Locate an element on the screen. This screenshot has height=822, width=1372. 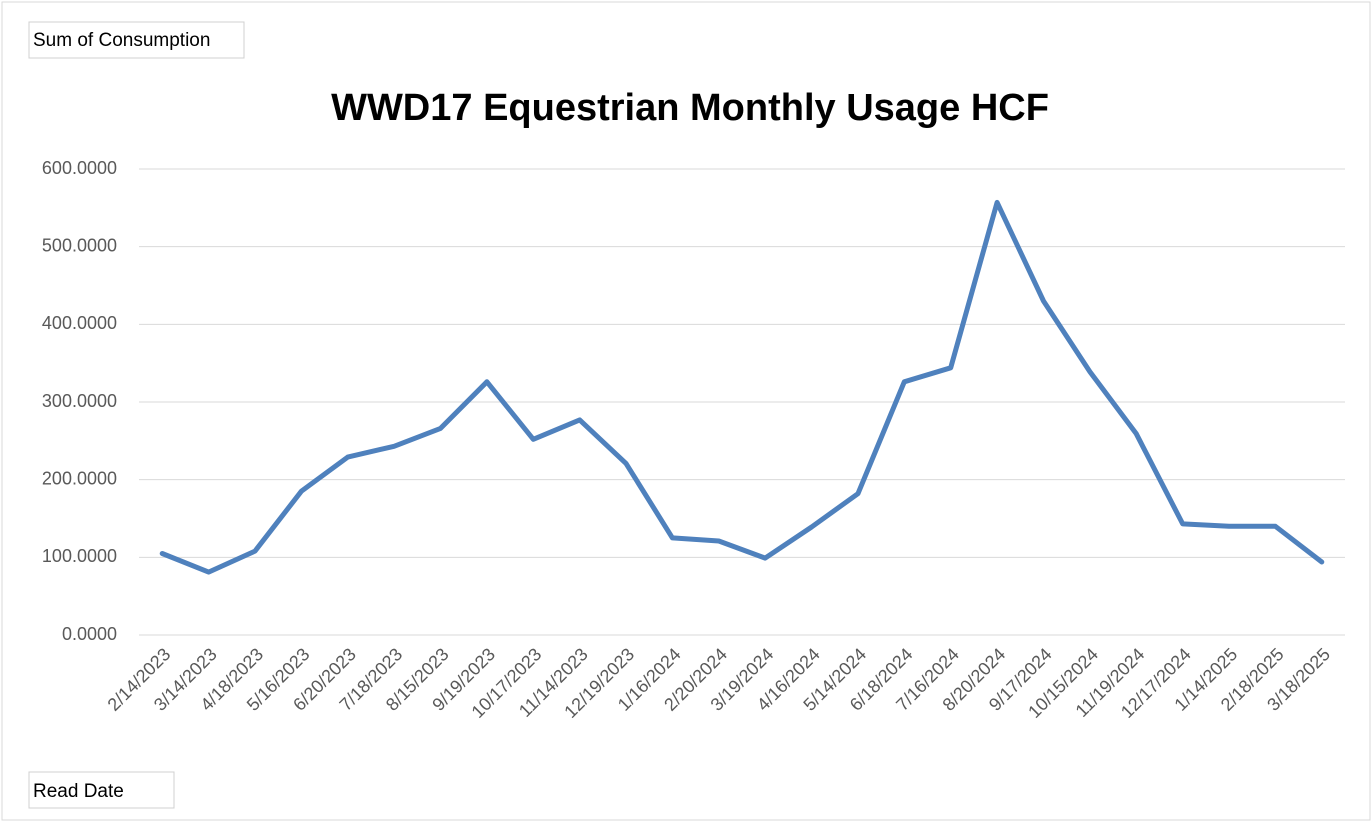
y-tick-label: 0.0000 is located at coordinates (89, 634).